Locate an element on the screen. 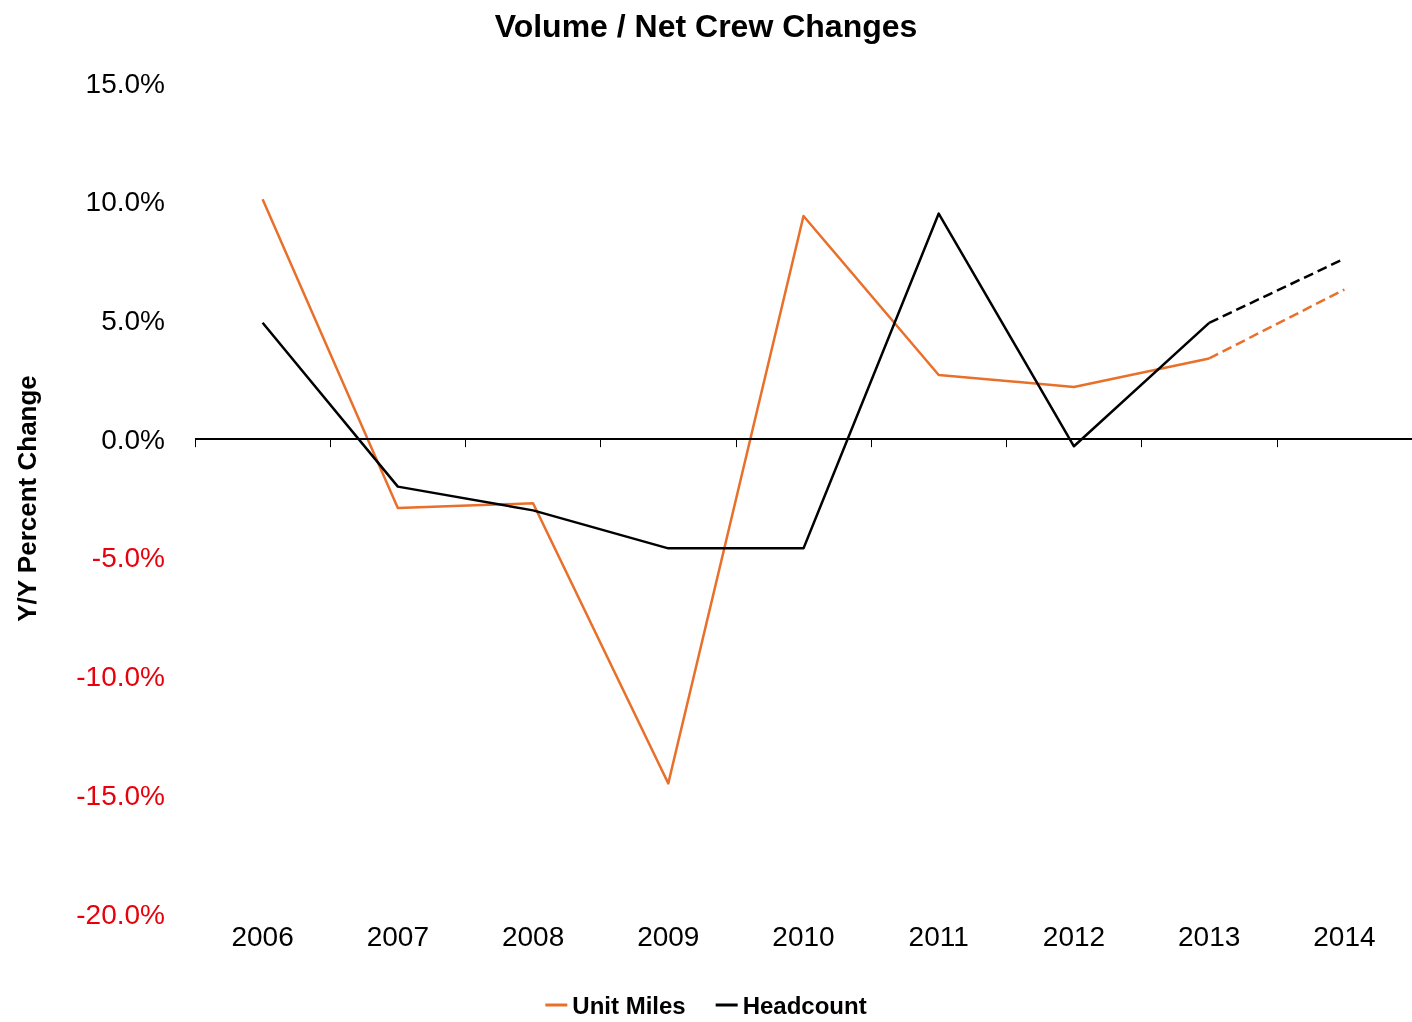 Image resolution: width=1412 pixels, height=1022 pixels. x-tick-label: 2008 is located at coordinates (533, 936).